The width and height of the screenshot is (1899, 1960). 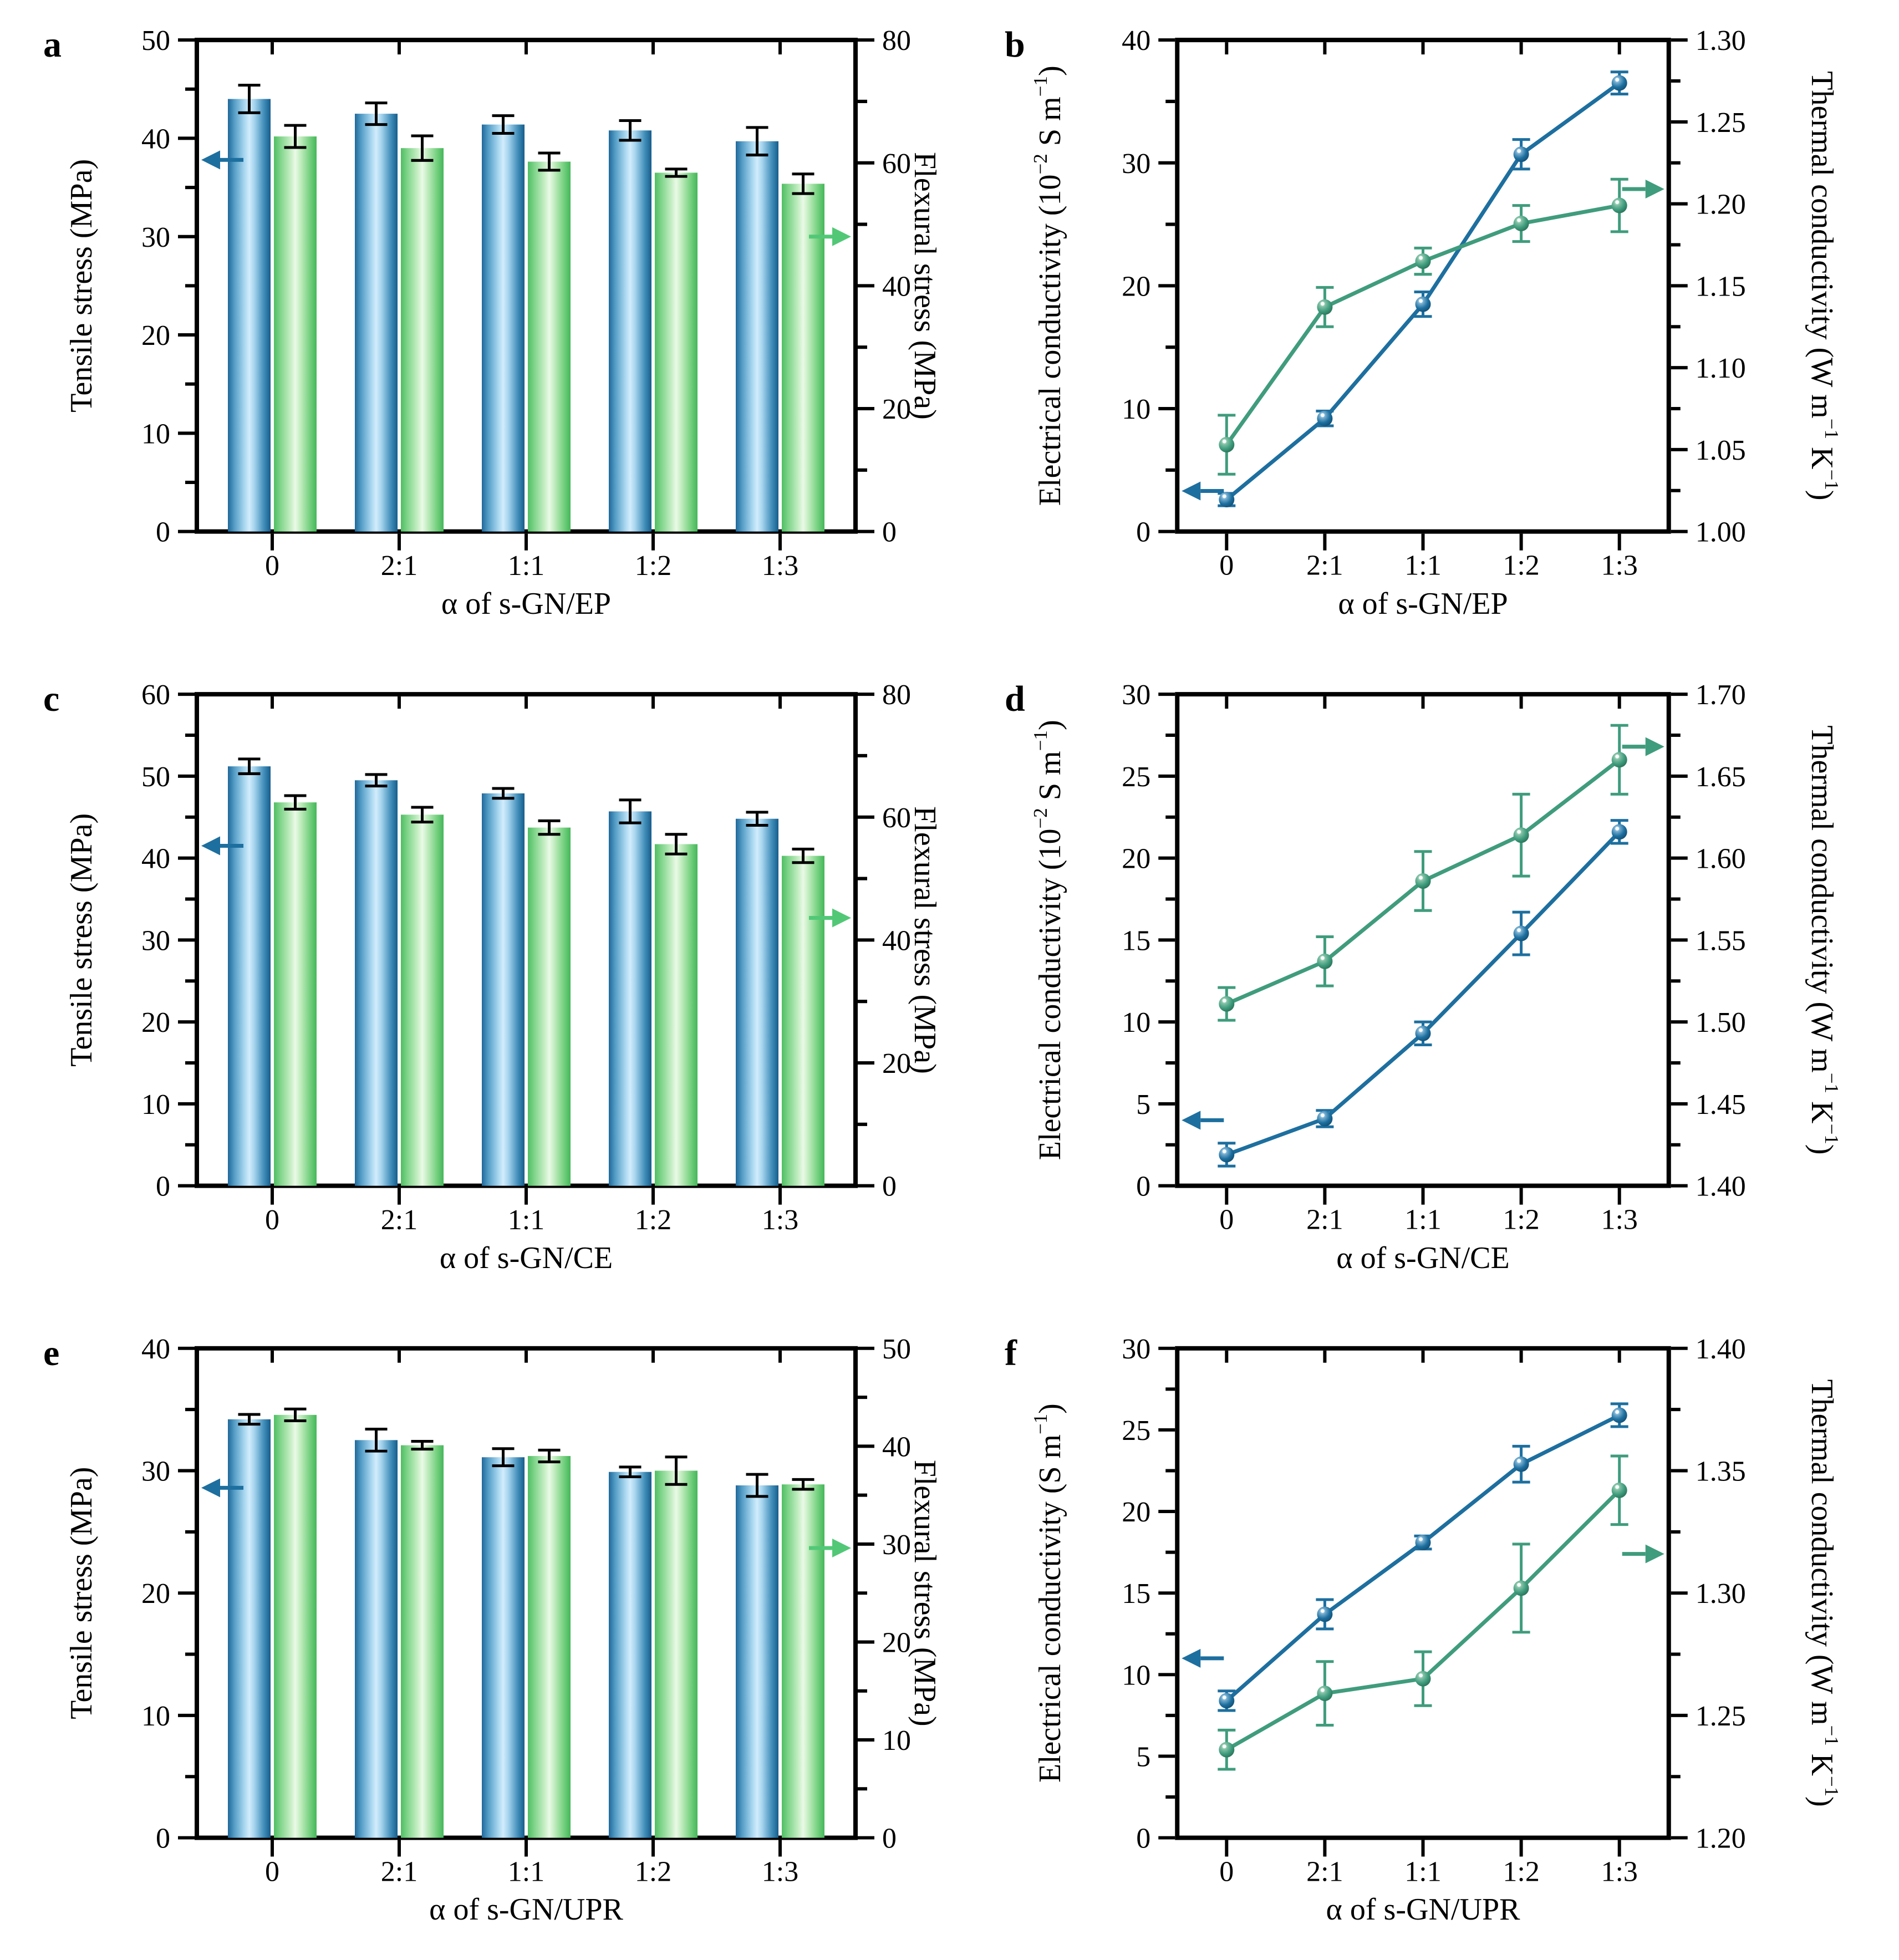 I want to click on left-tick-label: 50, so click(x=155, y=41).